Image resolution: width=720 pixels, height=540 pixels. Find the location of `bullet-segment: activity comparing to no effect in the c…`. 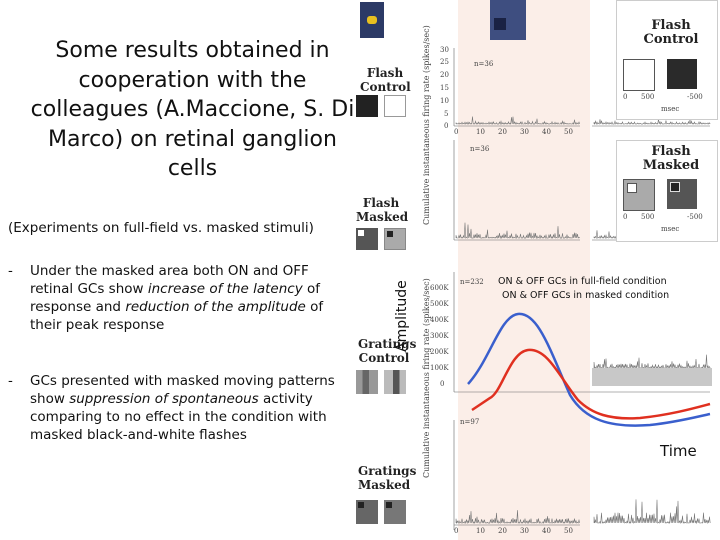

bullet-segment: activity comparing to no effect in the c… is located at coordinates (178, 417).